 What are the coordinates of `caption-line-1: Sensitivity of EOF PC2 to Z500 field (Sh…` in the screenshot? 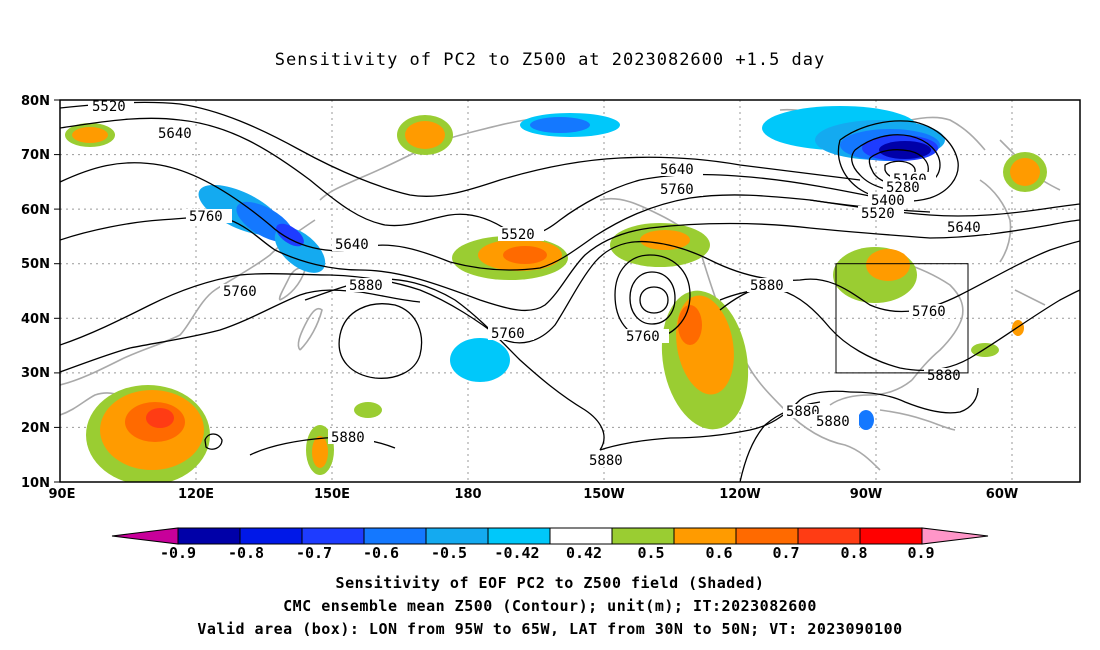 It's located at (550, 583).